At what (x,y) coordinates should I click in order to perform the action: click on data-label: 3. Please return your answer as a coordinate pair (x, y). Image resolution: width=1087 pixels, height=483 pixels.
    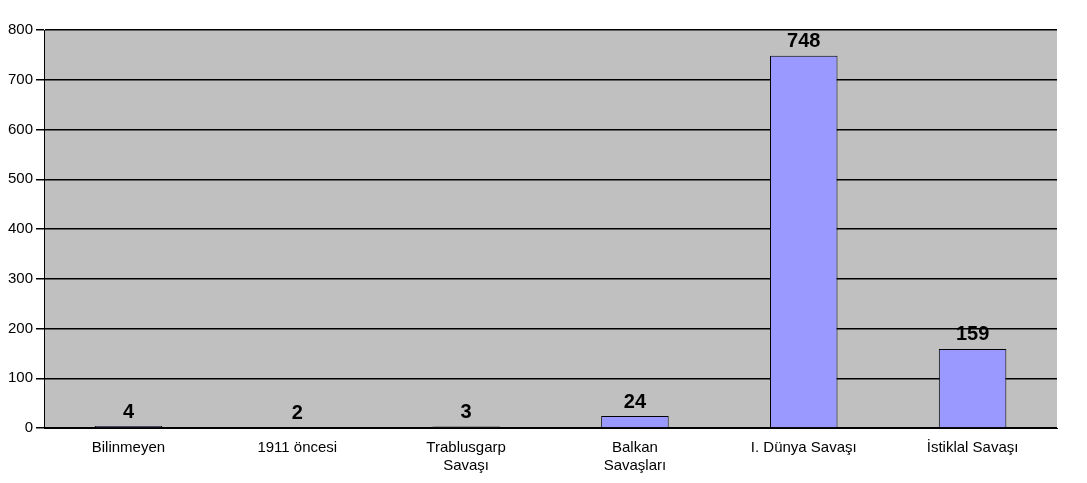
    Looking at the image, I should click on (466, 411).